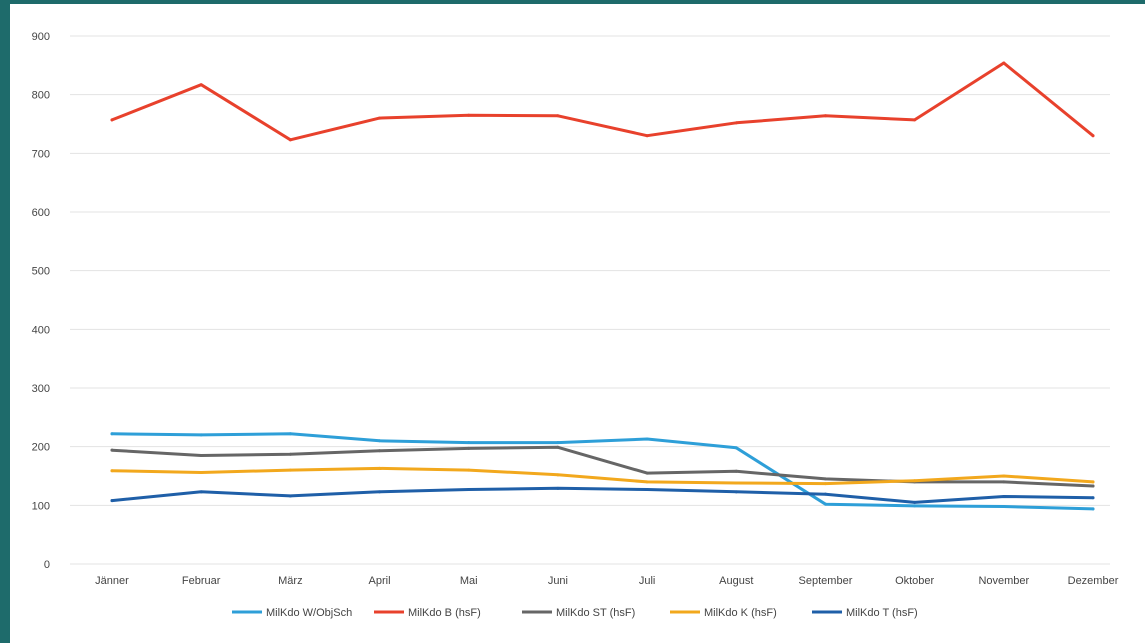 The image size is (1145, 643). I want to click on y-tick-label: 100, so click(41, 506).